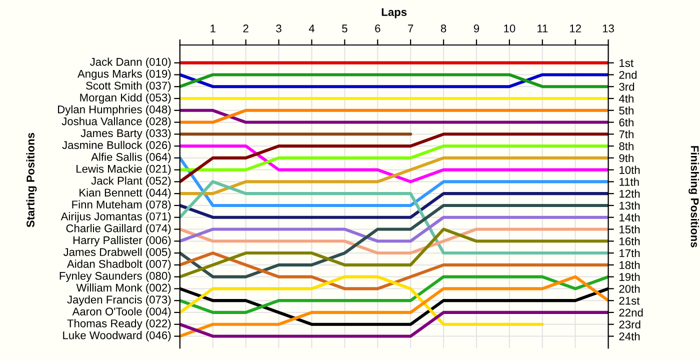 The width and height of the screenshot is (700, 360). What do you see at coordinates (626, 122) in the screenshot?
I see `y-tick-label: 6th` at bounding box center [626, 122].